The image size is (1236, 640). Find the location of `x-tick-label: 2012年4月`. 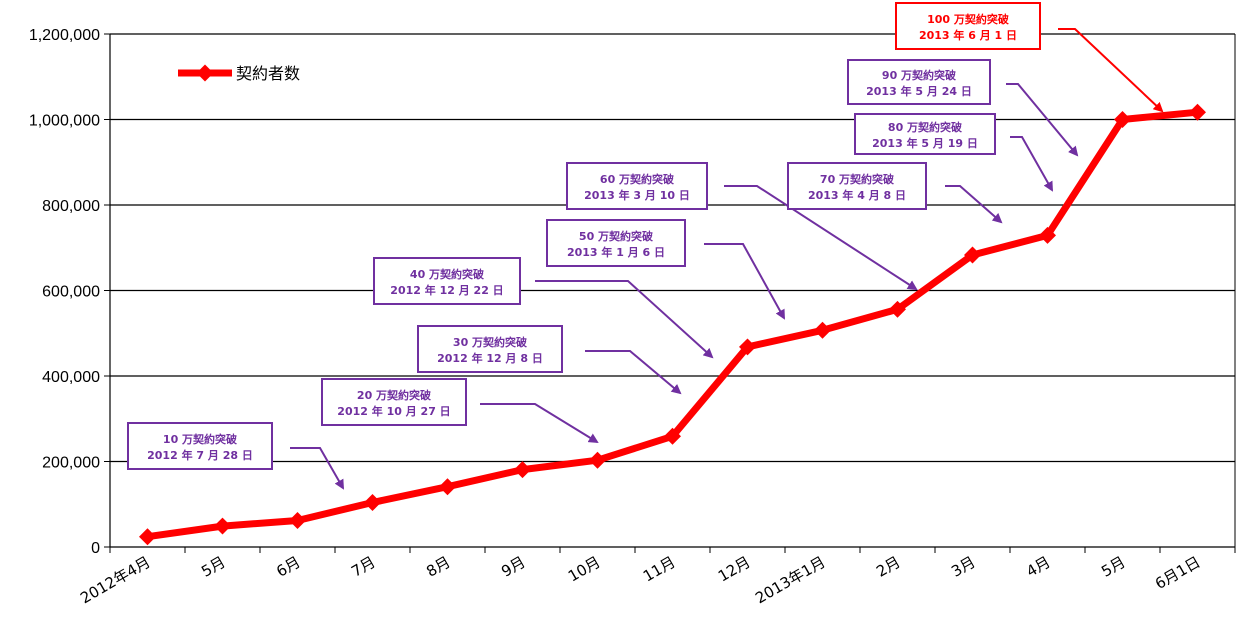

x-tick-label: 2012年4月 is located at coordinates (115, 580).